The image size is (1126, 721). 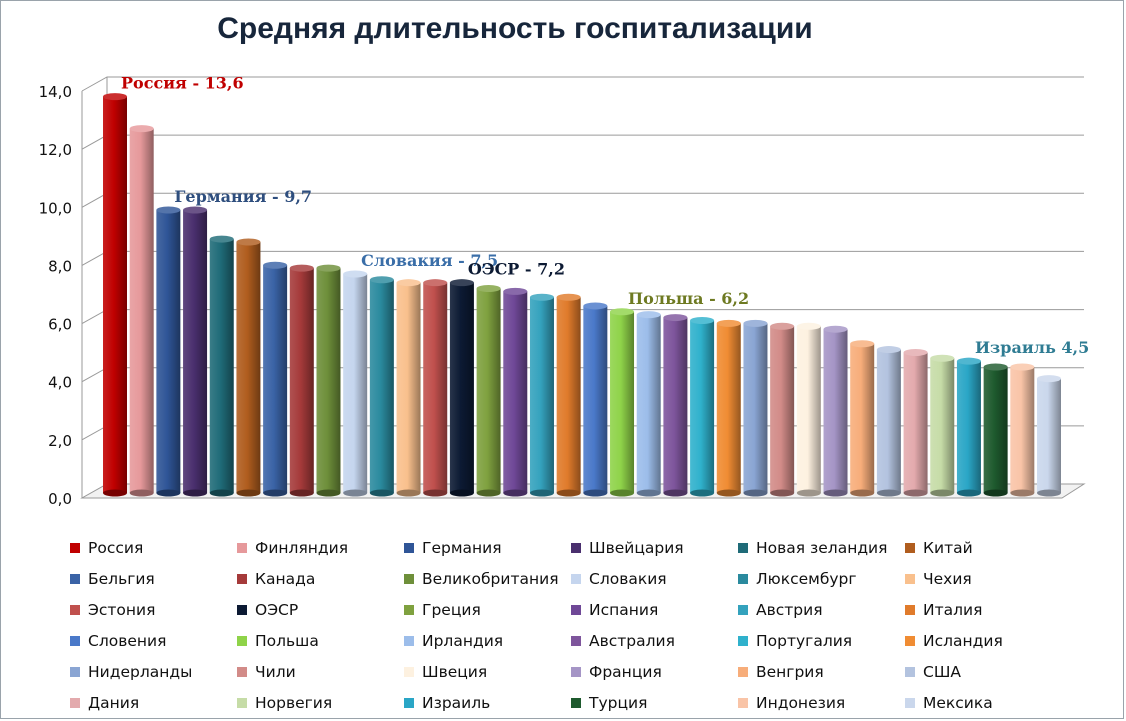 I want to click on bar-Польша, so click(x=622, y=402).